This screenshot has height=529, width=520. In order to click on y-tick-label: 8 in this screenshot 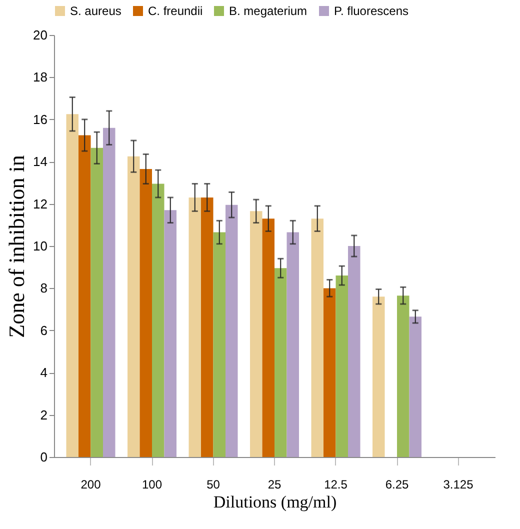, I will do `click(44, 288)`.